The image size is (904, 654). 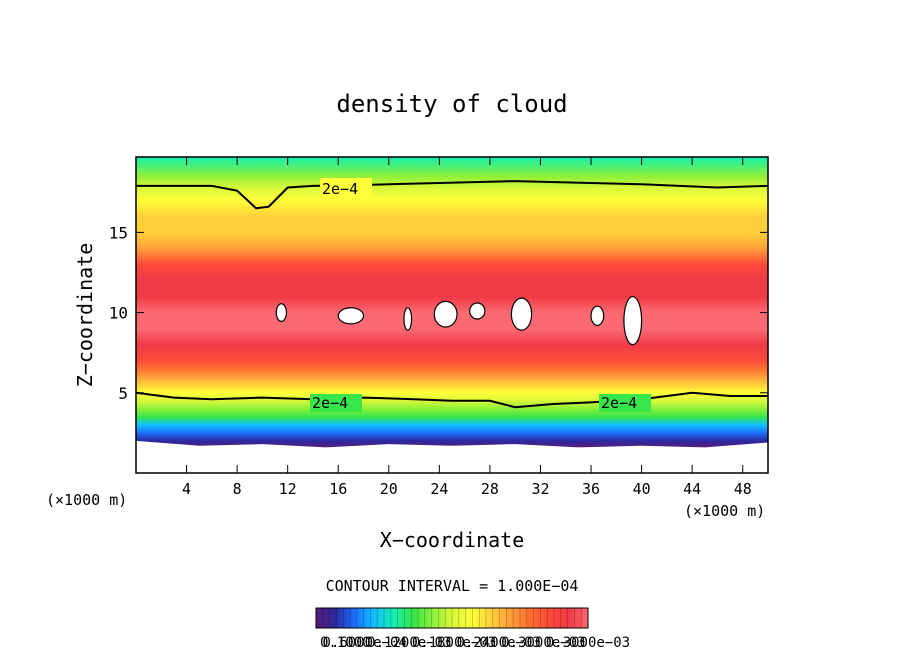 I want to click on colorbar-label: 0.2400e−03, so click(x=499, y=643).